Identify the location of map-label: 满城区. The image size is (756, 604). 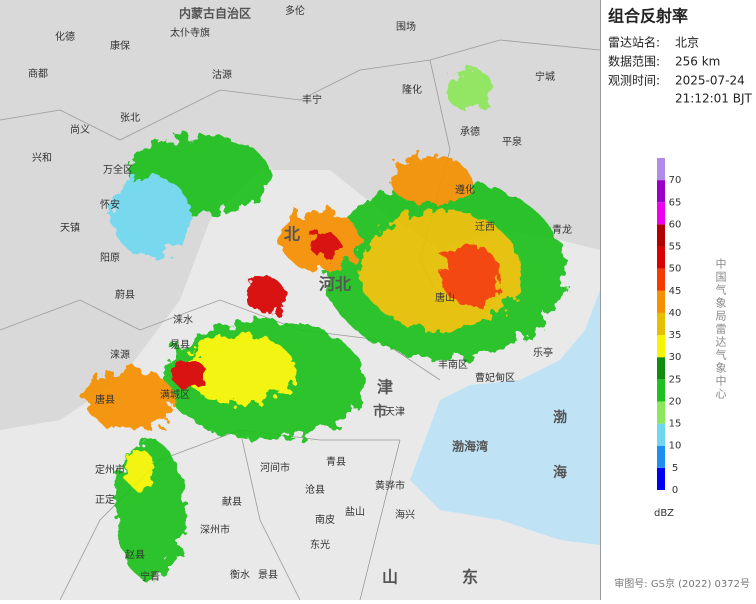
(175, 395).